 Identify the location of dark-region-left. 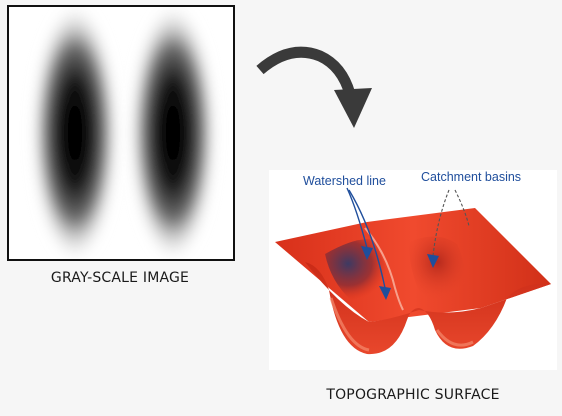
(75, 133).